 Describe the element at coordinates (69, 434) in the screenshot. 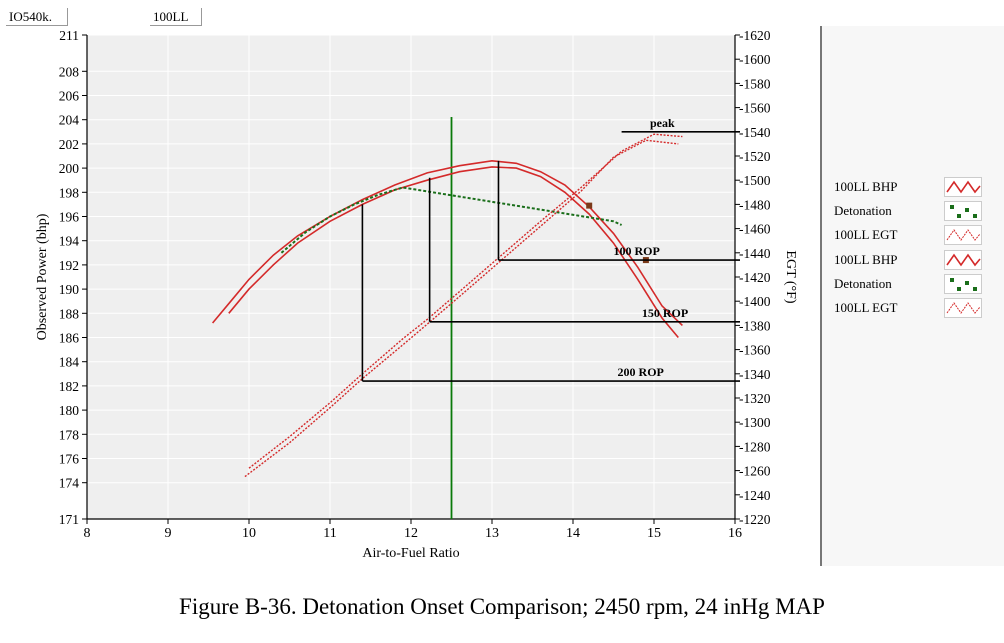

I see `y-tick-label: 178` at that location.